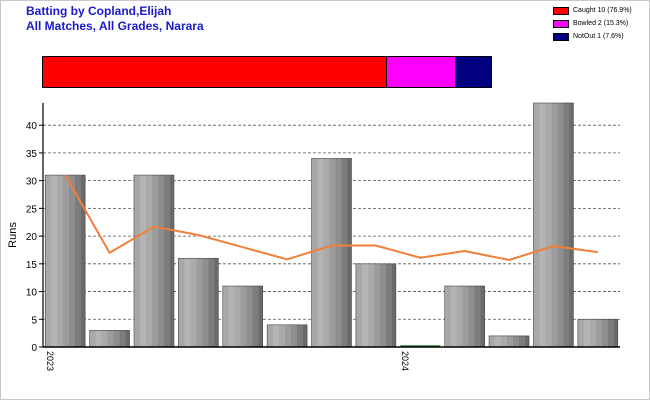 Image resolution: width=650 pixels, height=400 pixels. I want to click on dismissal-ratio-bar, so click(267, 72).